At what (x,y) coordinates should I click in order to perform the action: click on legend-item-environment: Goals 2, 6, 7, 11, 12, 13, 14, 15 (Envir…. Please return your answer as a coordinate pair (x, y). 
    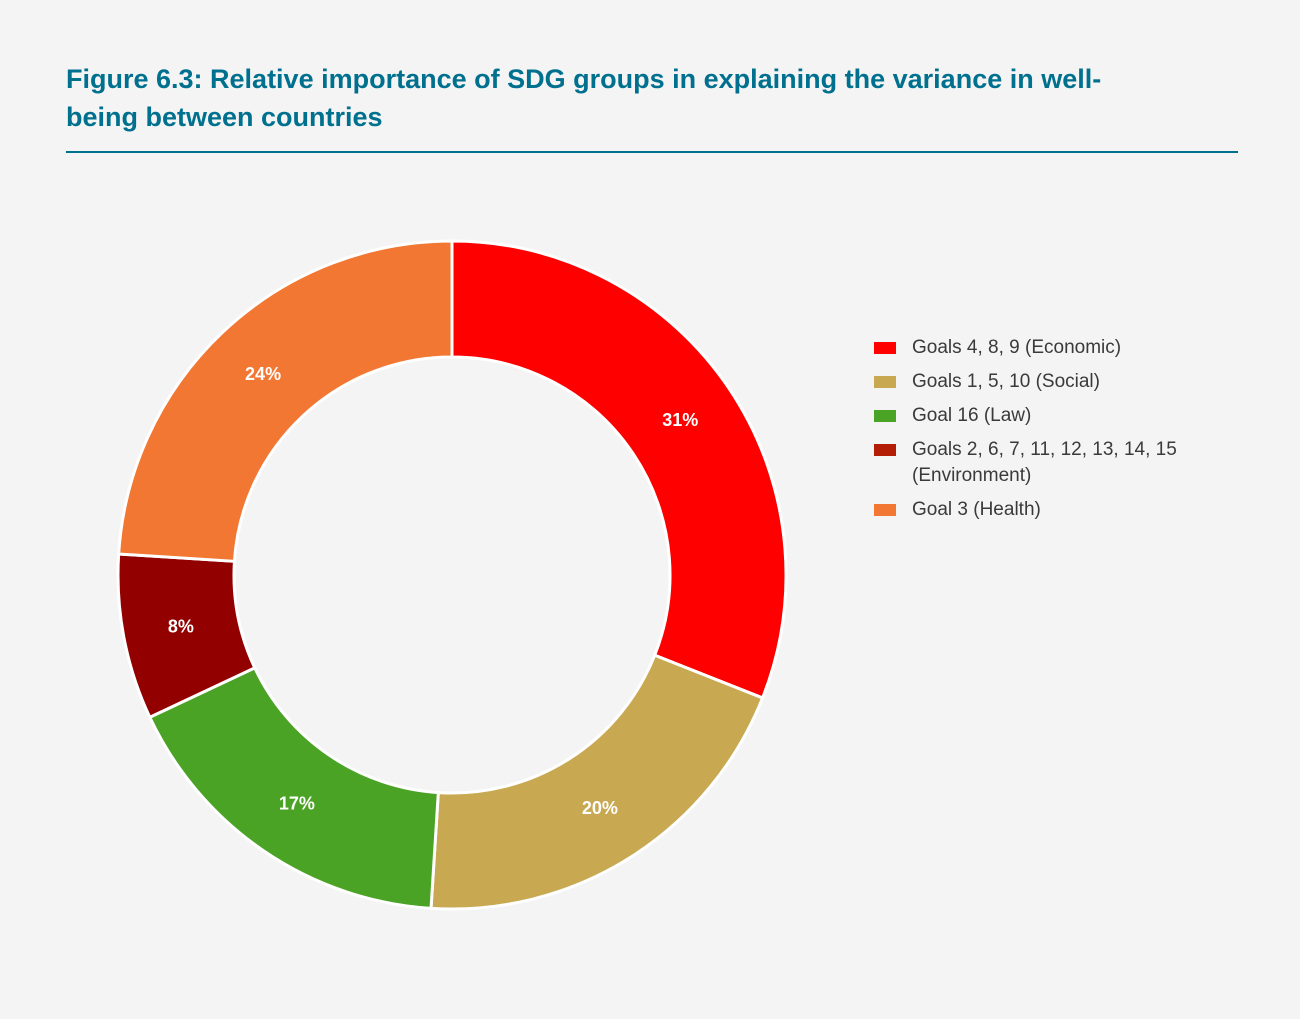
    Looking at the image, I should click on (1039, 463).